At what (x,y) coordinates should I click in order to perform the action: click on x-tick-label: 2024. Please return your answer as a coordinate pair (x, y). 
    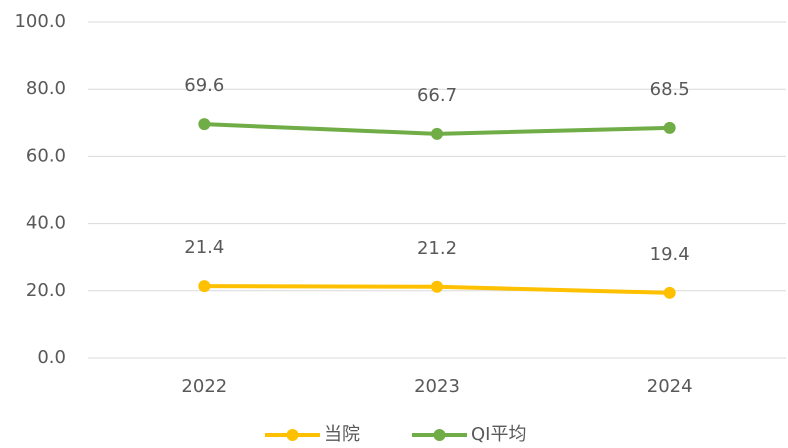
    Looking at the image, I should click on (670, 386).